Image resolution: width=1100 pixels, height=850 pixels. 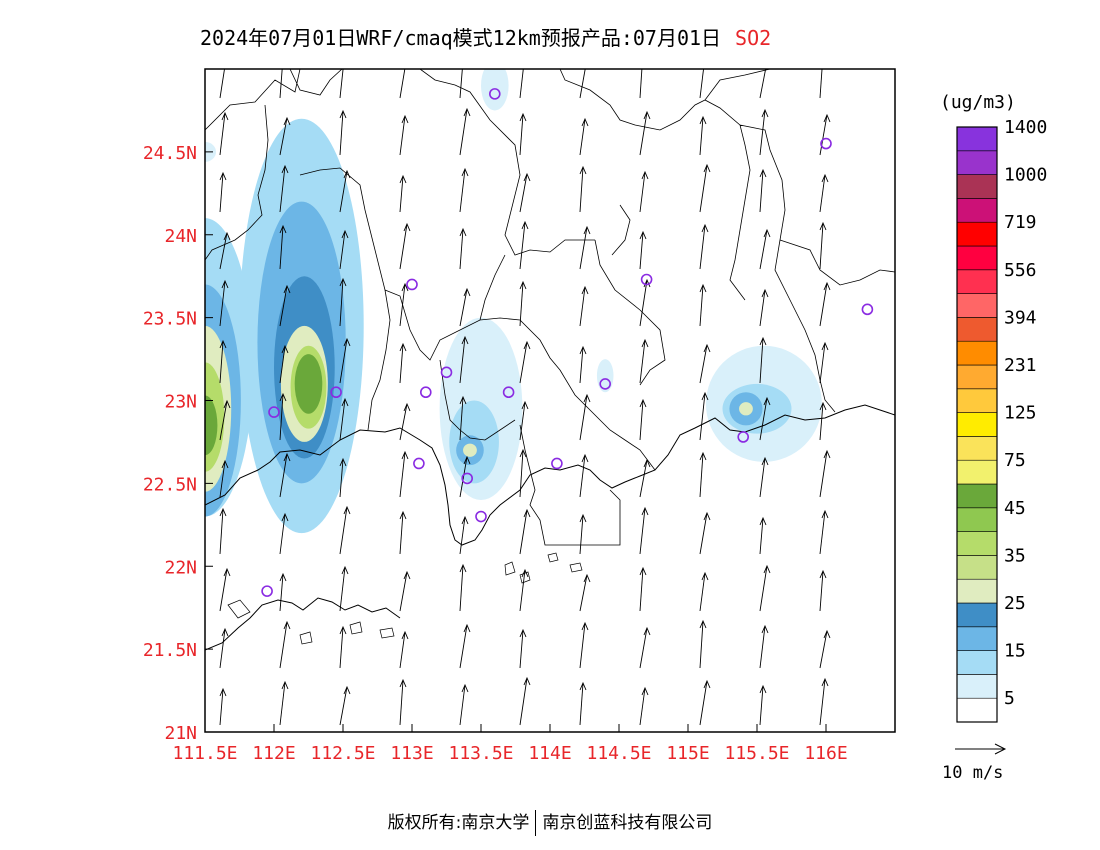 I want to click on colorbar-label: 125, so click(x=1020, y=413).